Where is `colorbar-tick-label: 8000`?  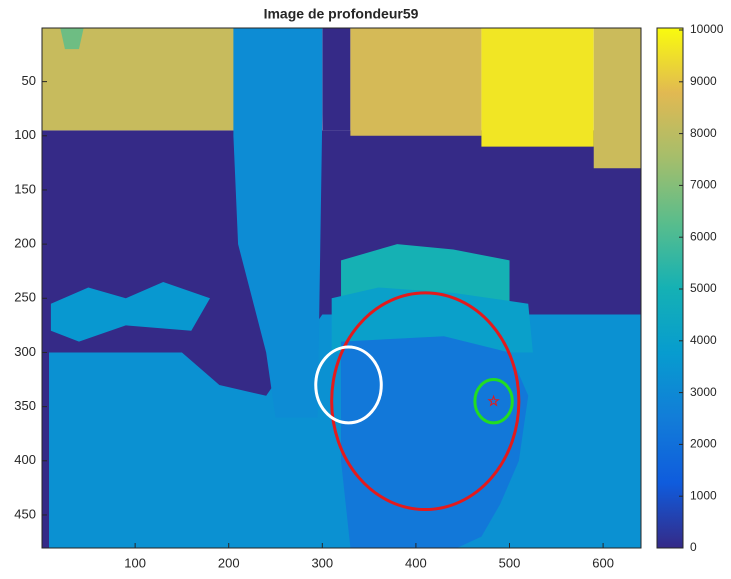 colorbar-tick-label: 8000 is located at coordinates (703, 133).